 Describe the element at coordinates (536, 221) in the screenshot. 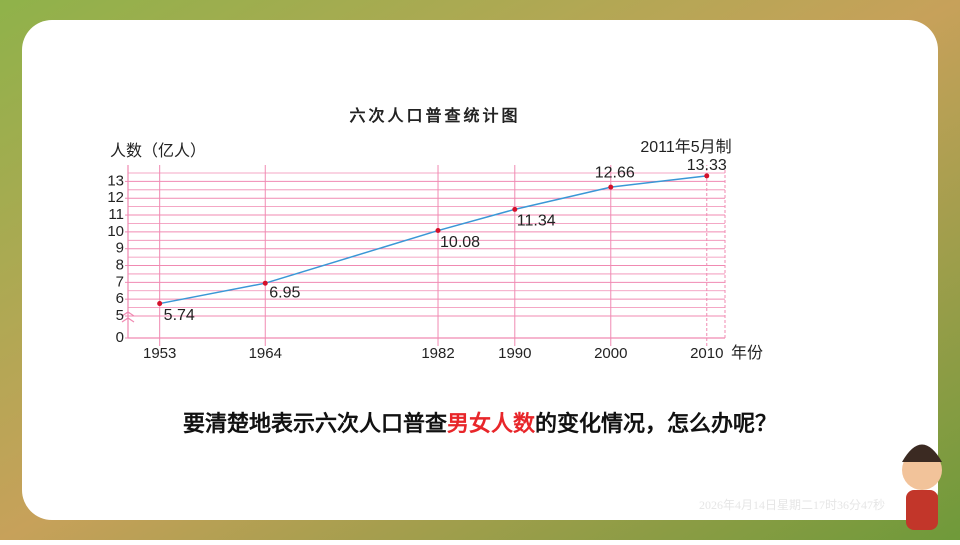

I see `data-label: 11.34` at that location.